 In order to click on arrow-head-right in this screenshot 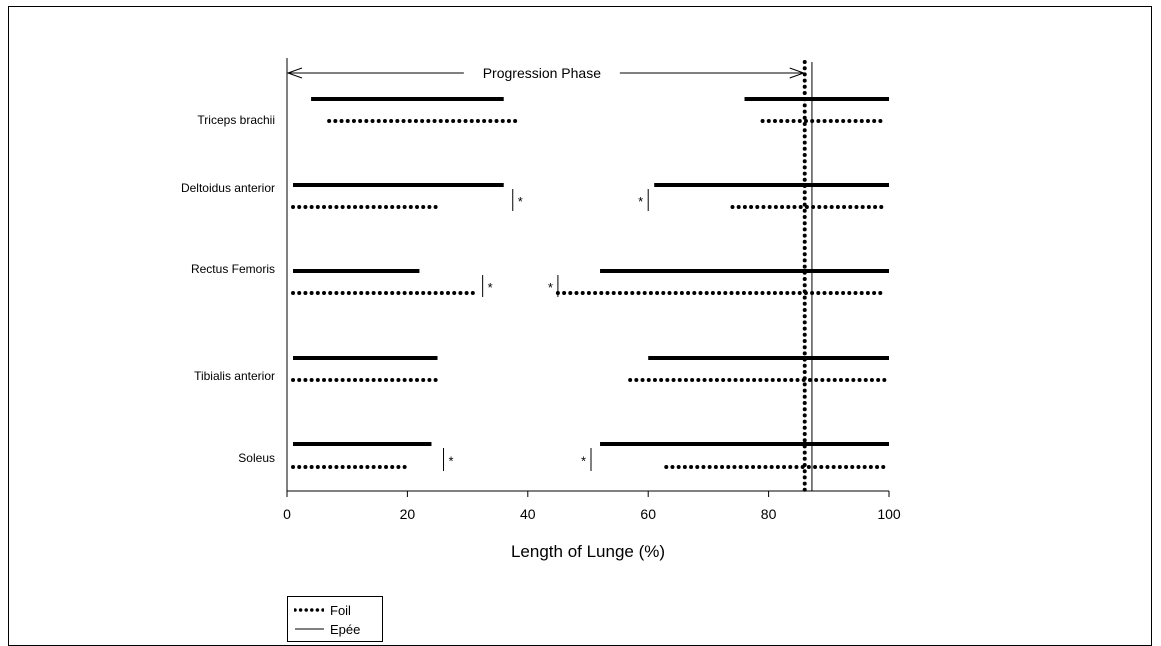, I will do `click(797, 73)`.